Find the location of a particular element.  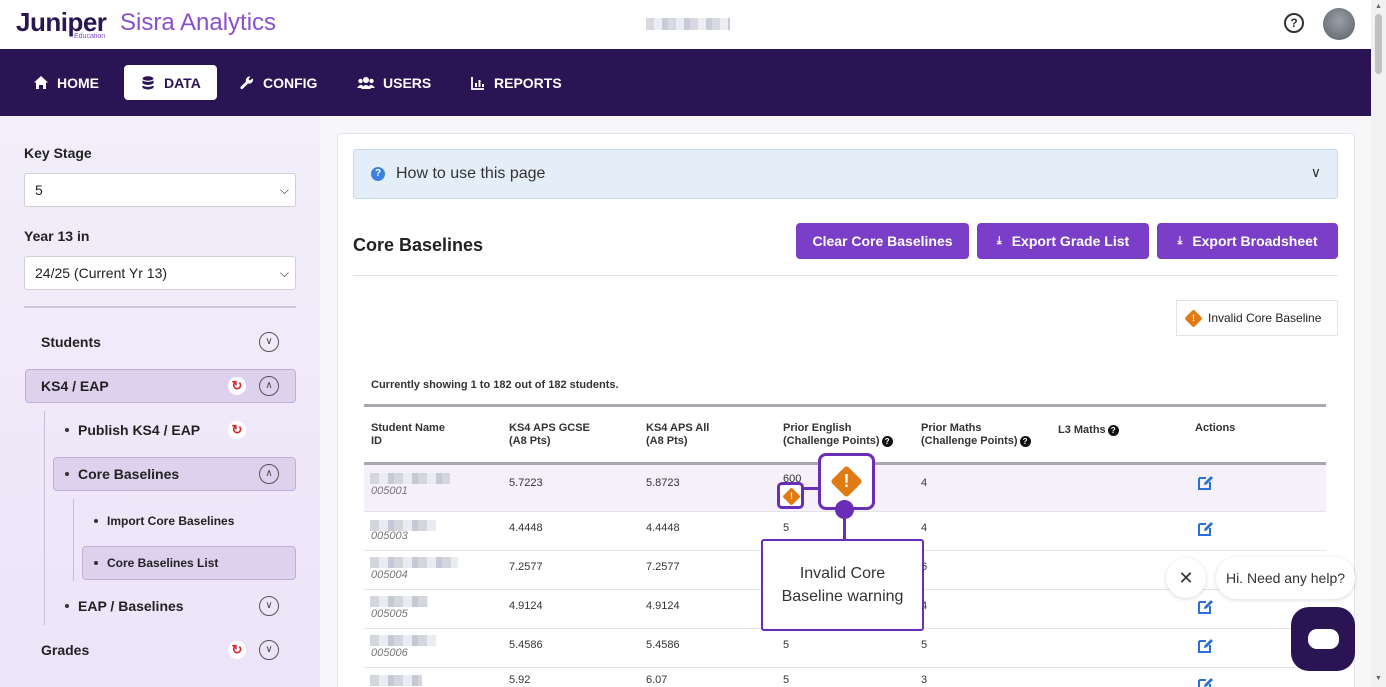

sidebar-item-publish: Publish KS4 / EAP is located at coordinates (132, 430).